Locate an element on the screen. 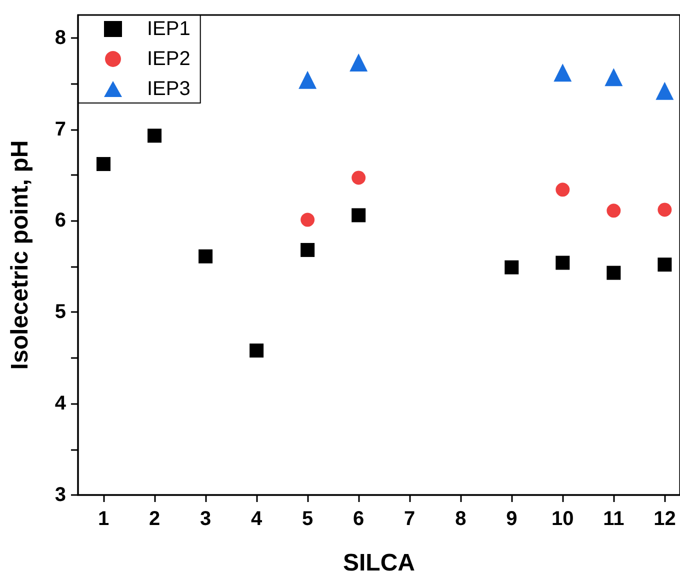  x-tick-label: 3 is located at coordinates (206, 519).